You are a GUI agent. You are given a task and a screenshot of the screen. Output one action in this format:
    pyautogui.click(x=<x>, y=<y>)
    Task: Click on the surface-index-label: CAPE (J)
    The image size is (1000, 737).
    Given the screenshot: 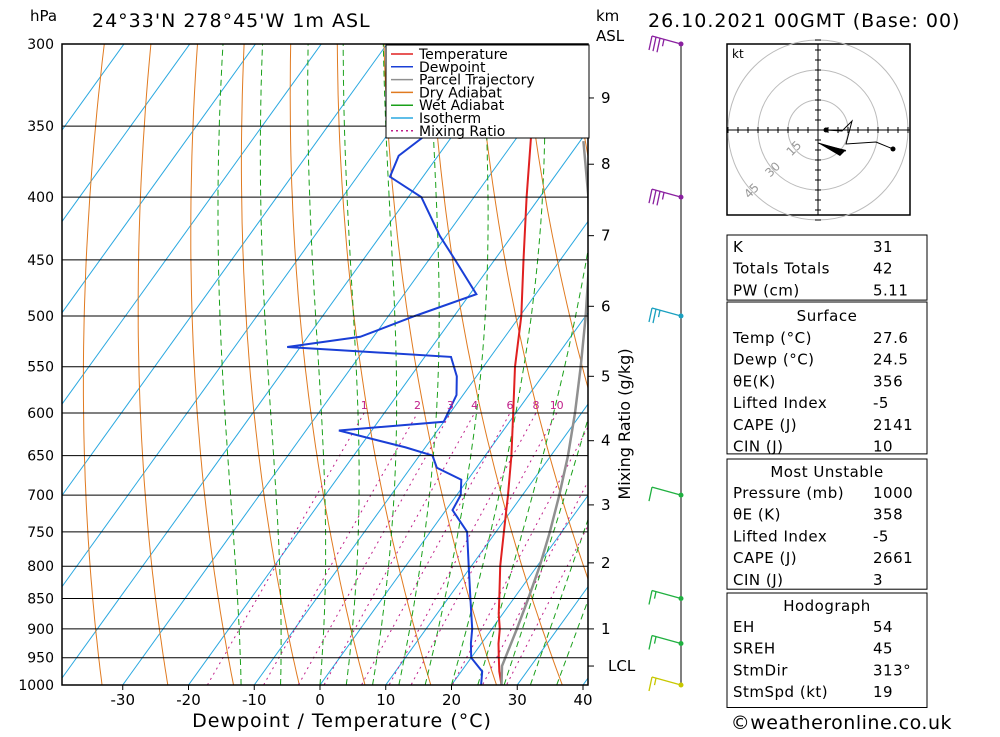 What is the action you would take?
    pyautogui.click(x=765, y=425)
    